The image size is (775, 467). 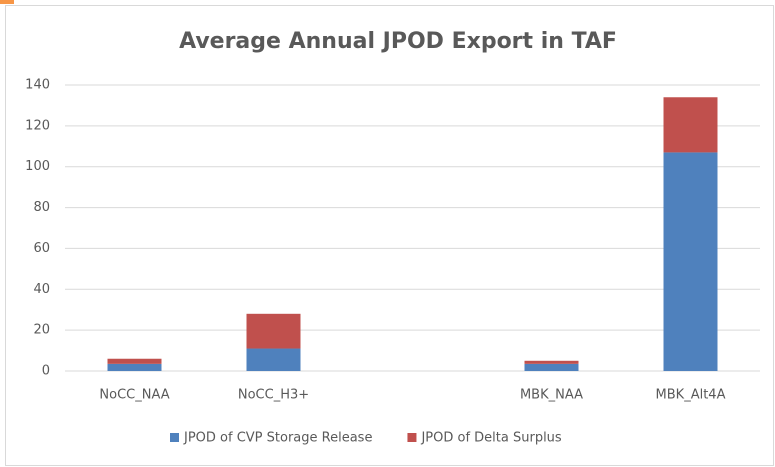 I want to click on y-tick-label: 80, so click(x=41, y=207).